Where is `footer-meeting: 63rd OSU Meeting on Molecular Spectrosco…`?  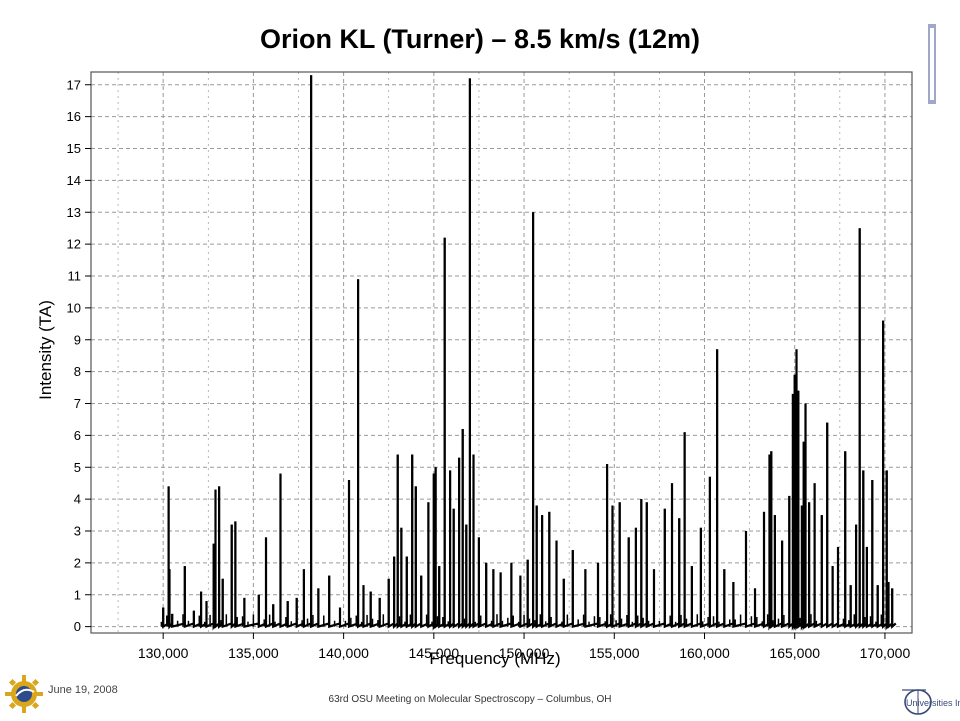
footer-meeting: 63rd OSU Meeting on Molecular Spectrosco… is located at coordinates (470, 699).